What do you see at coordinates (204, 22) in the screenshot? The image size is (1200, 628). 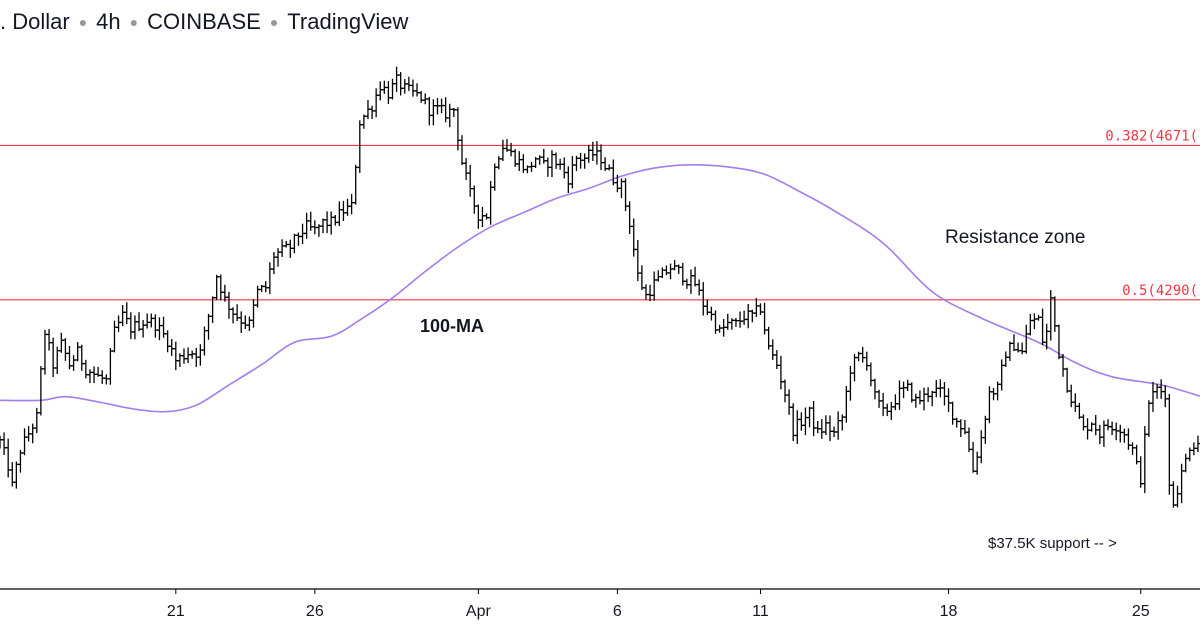 I see `chart-header: . Dollar ● 4h ● COINBASE ● TradingView` at bounding box center [204, 22].